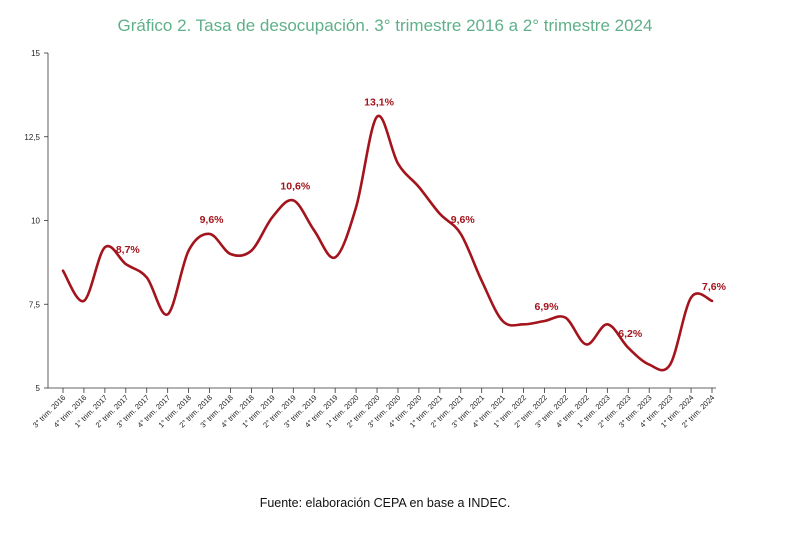  What do you see at coordinates (295, 186) in the screenshot?
I see `data-label: 10,6%` at bounding box center [295, 186].